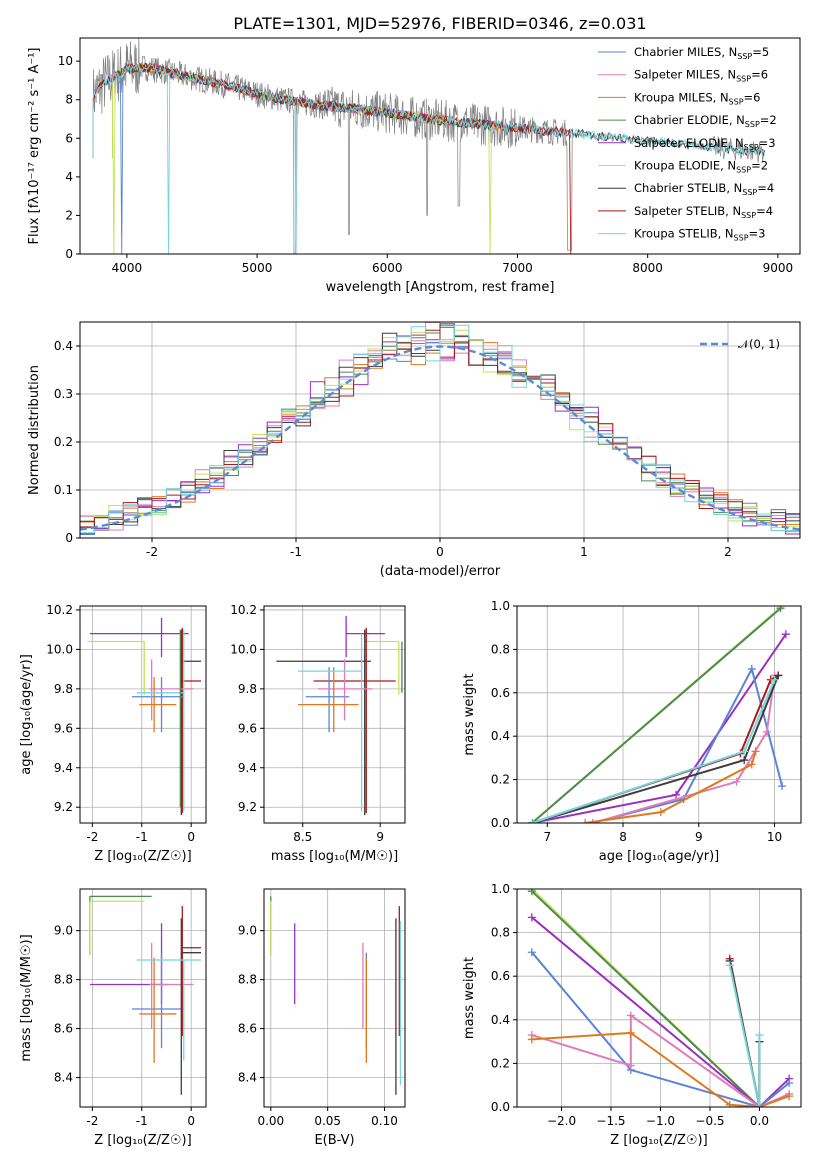 The image size is (819, 1170). I want to click on legend-entry: Salpeter STELIB, NSSP=4, so click(703, 212).